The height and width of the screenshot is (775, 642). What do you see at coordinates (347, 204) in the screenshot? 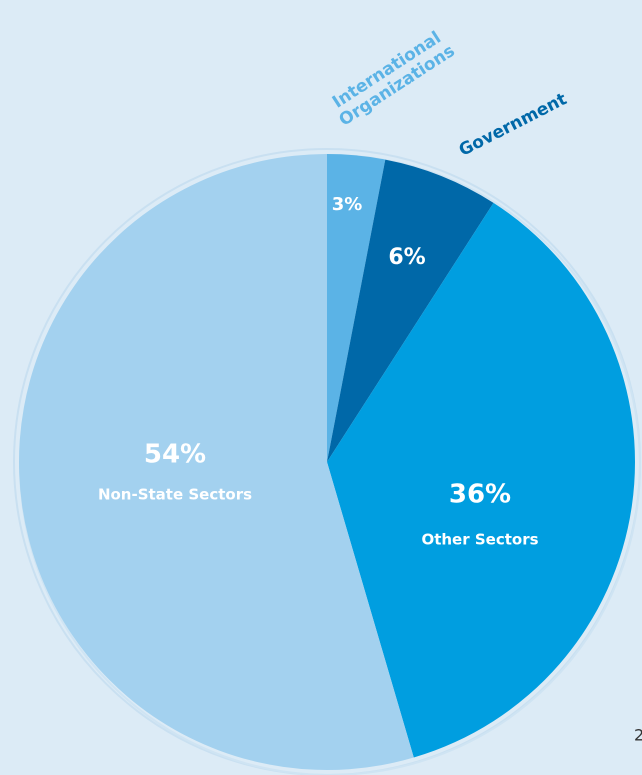
I see `value-label: 3%` at bounding box center [347, 204].